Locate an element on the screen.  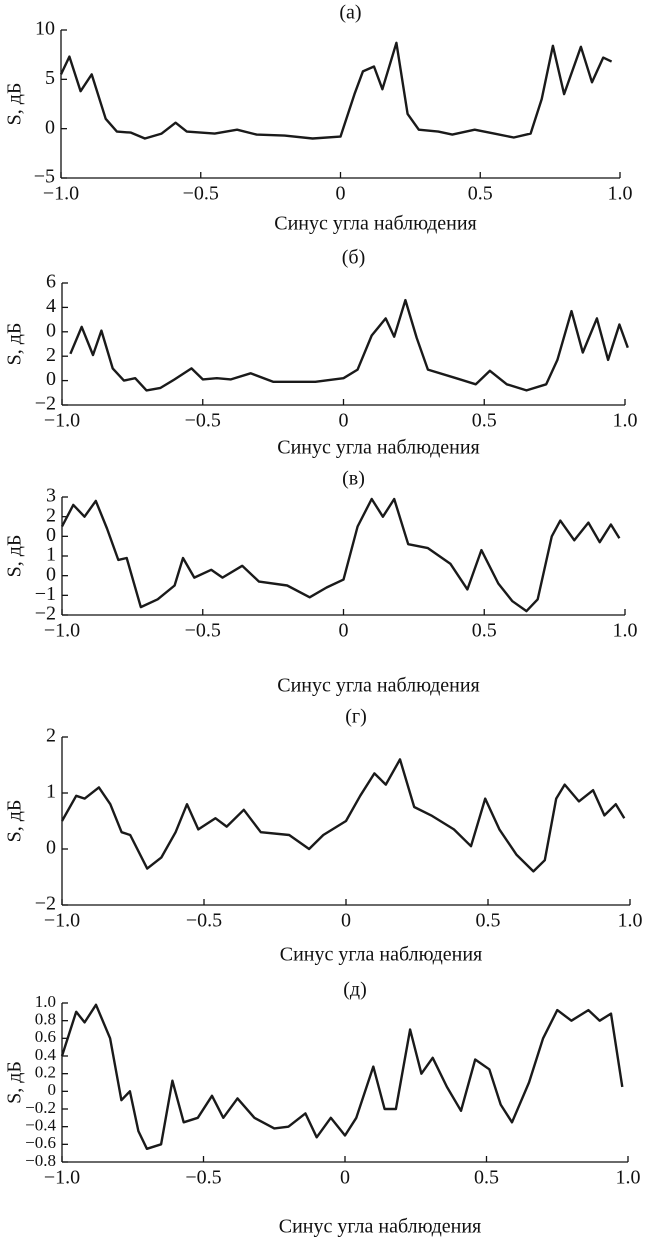
y-tick-label: −0.2 is located at coordinates (40, 1107).